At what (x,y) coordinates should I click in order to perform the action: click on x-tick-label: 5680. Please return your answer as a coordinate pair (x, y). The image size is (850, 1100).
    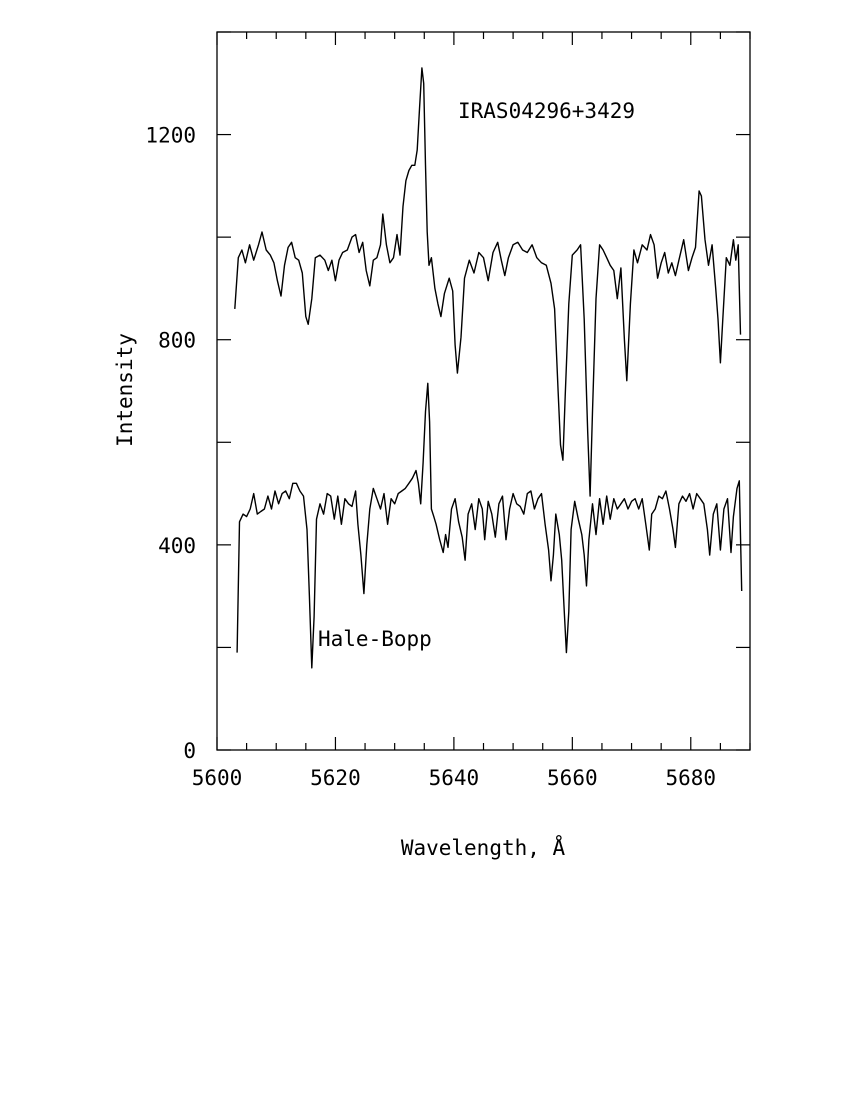
    Looking at the image, I should click on (690, 778).